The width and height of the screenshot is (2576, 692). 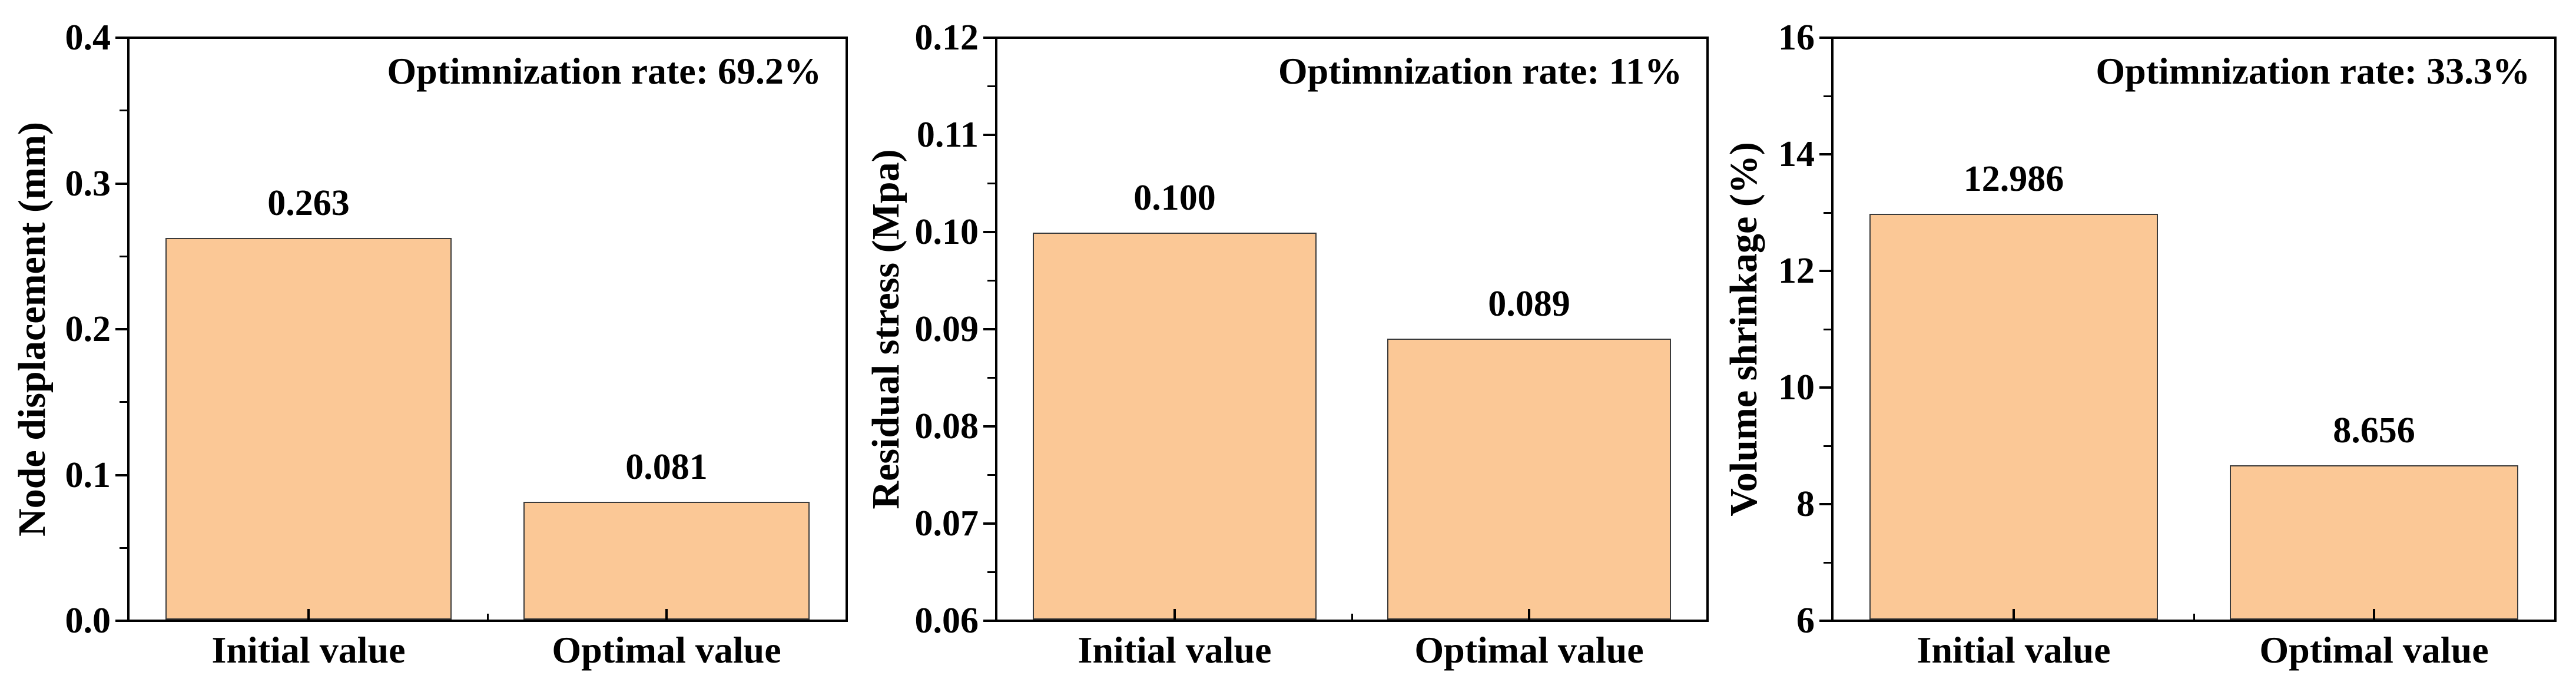 What do you see at coordinates (88, 475) in the screenshot?
I see `y-tick-label: 0.1` at bounding box center [88, 475].